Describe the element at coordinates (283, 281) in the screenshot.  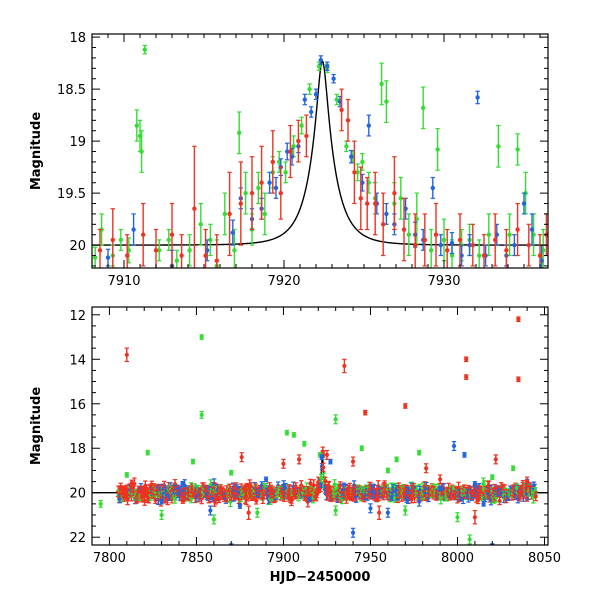
I see `x-tick-label: 7920` at that location.